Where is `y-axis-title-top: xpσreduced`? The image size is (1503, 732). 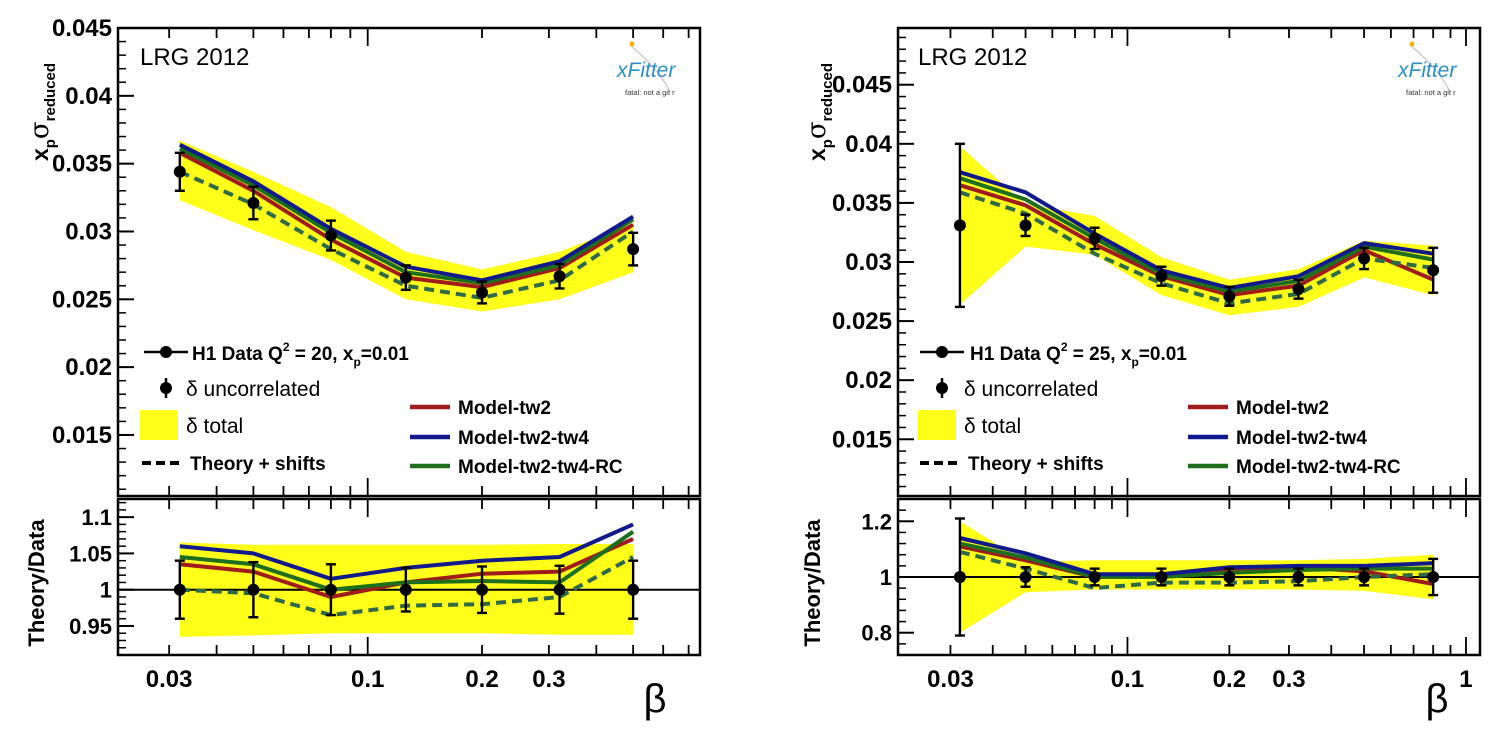 y-axis-title-top: xpσreduced is located at coordinates (819, 112).